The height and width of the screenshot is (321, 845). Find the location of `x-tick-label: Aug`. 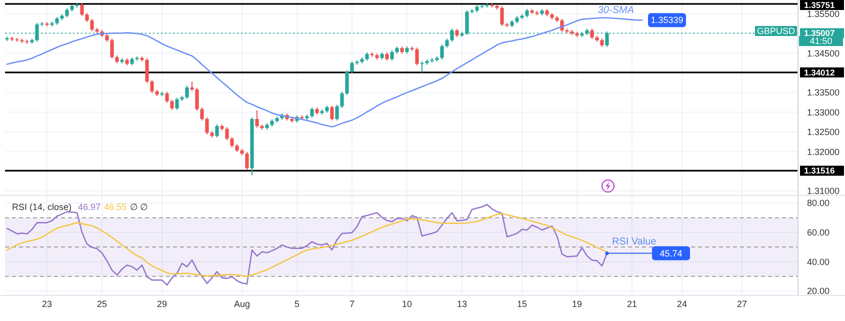

x-tick-label: Aug is located at coordinates (242, 304).